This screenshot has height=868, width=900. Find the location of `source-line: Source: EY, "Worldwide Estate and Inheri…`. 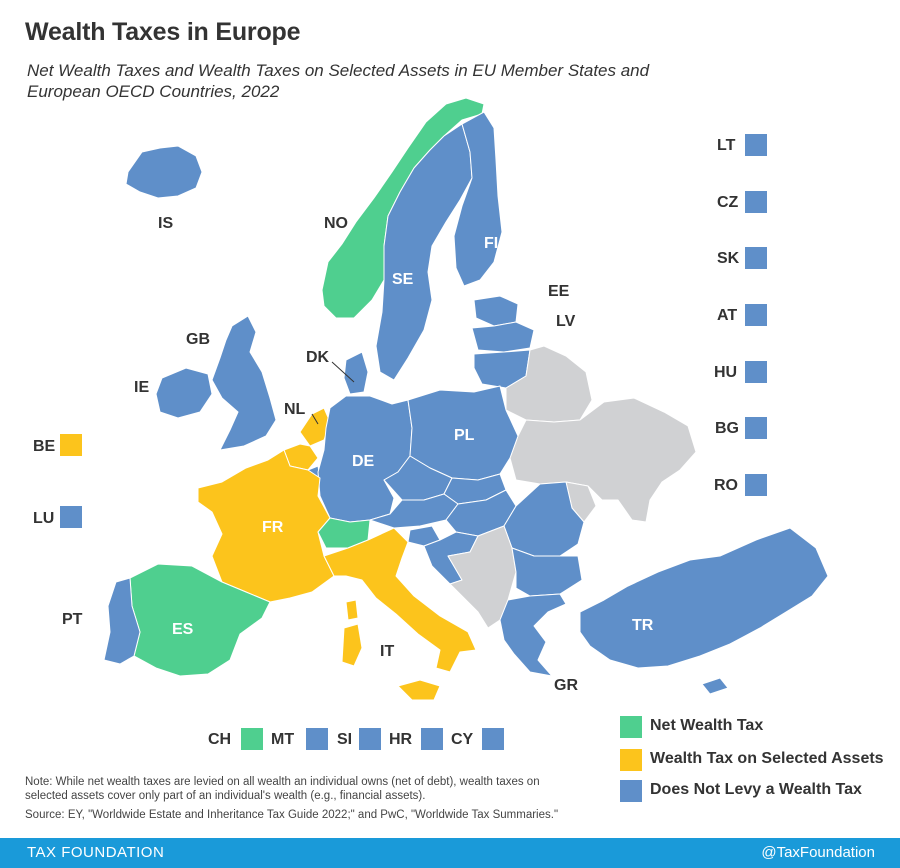

source-line: Source: EY, "Worldwide Estate and Inheri… is located at coordinates (292, 815).